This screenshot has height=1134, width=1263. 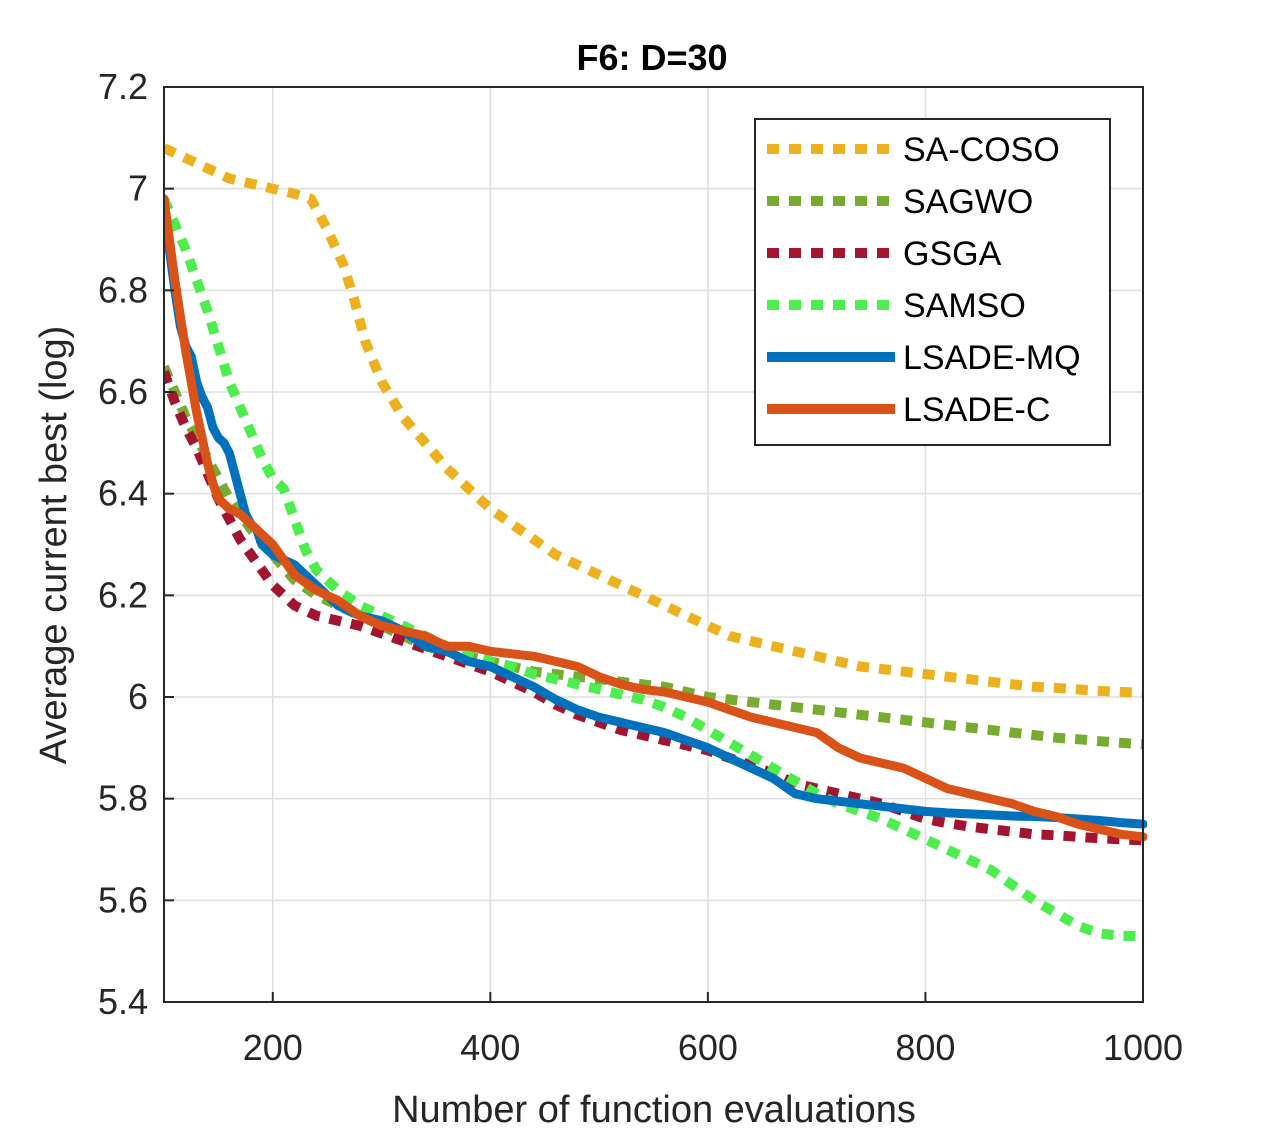 What do you see at coordinates (981, 150) in the screenshot?
I see `legend-label: SA-COSO` at bounding box center [981, 150].